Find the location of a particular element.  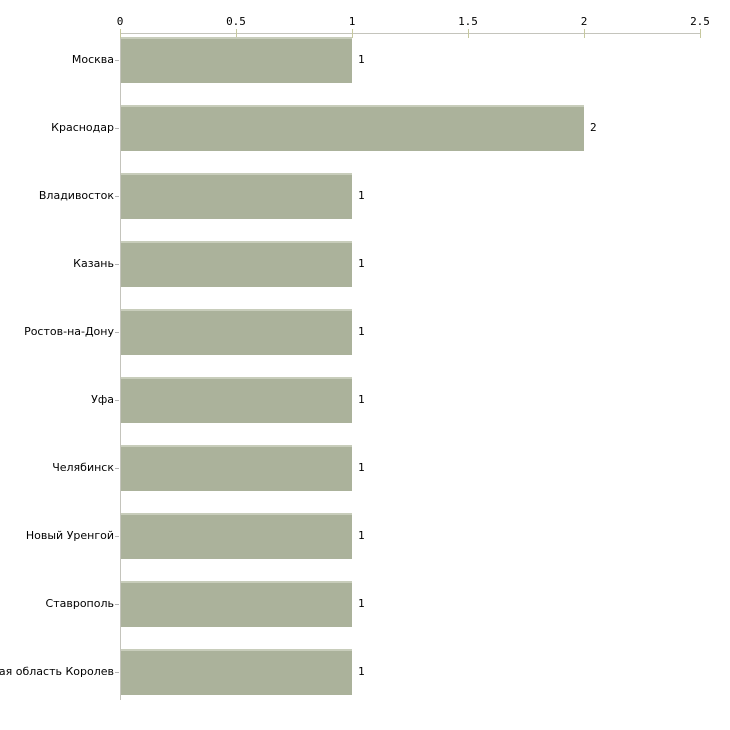

x-axis-tick-label: 1.5 is located at coordinates (468, 21).